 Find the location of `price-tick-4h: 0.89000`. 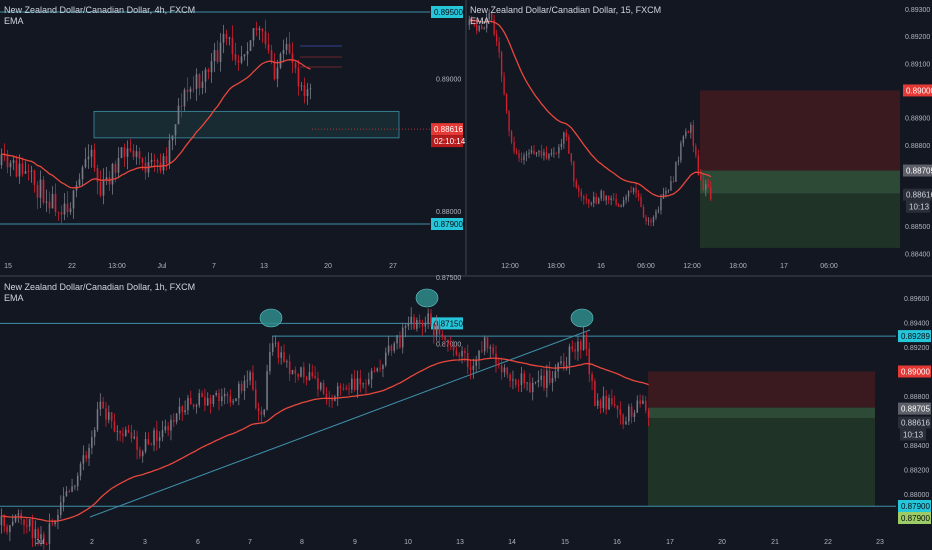

price-tick-4h: 0.89000 is located at coordinates (448, 79).